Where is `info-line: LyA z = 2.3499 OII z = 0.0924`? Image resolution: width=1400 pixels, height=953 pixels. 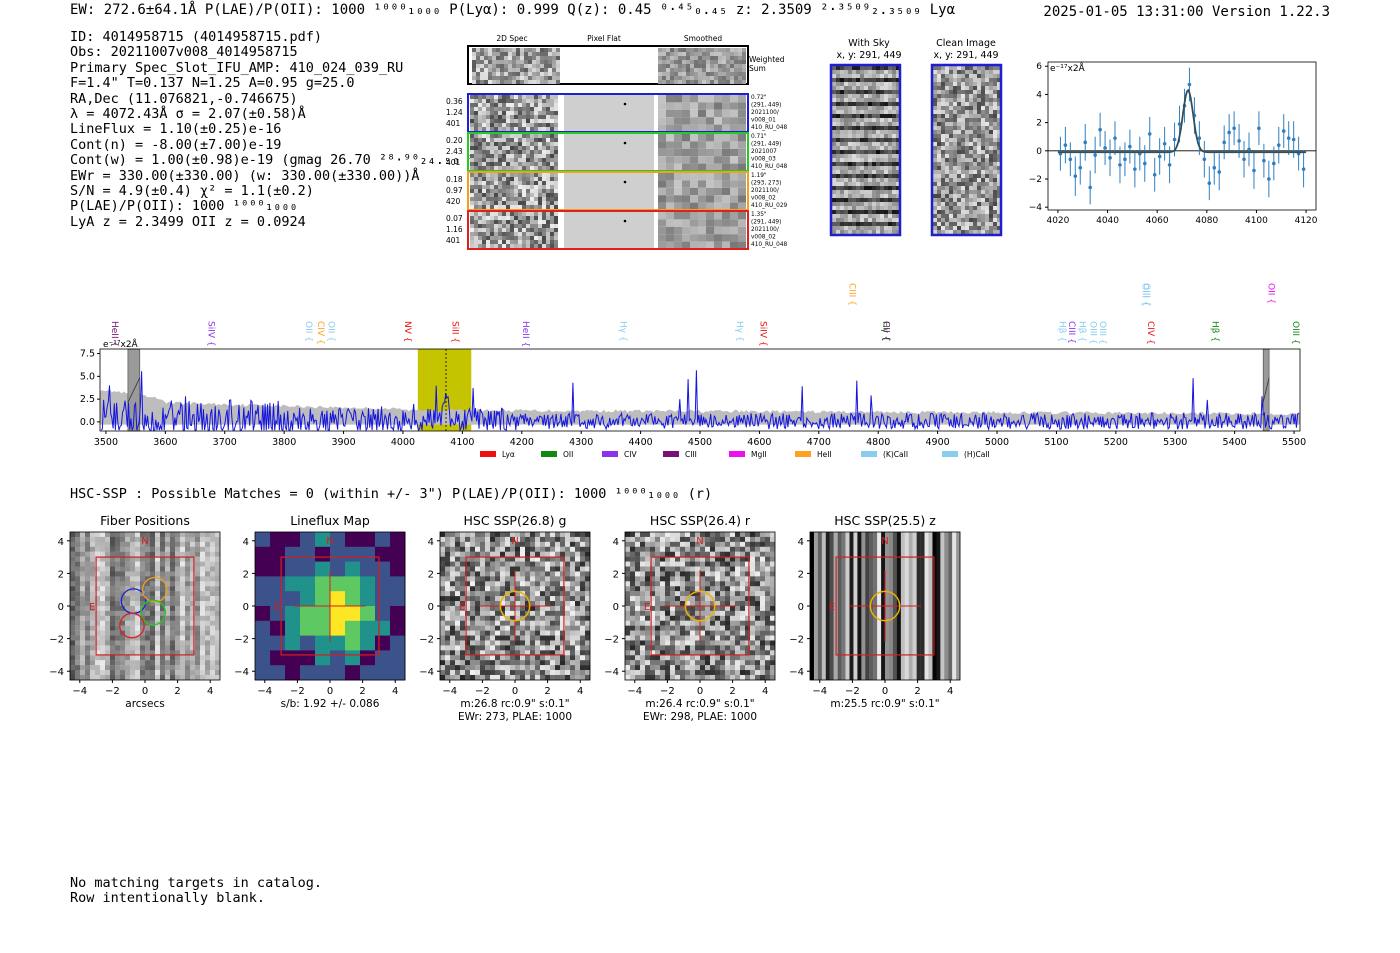 info-line: LyA z = 2.3499 OII z = 0.0924 is located at coordinates (188, 221).